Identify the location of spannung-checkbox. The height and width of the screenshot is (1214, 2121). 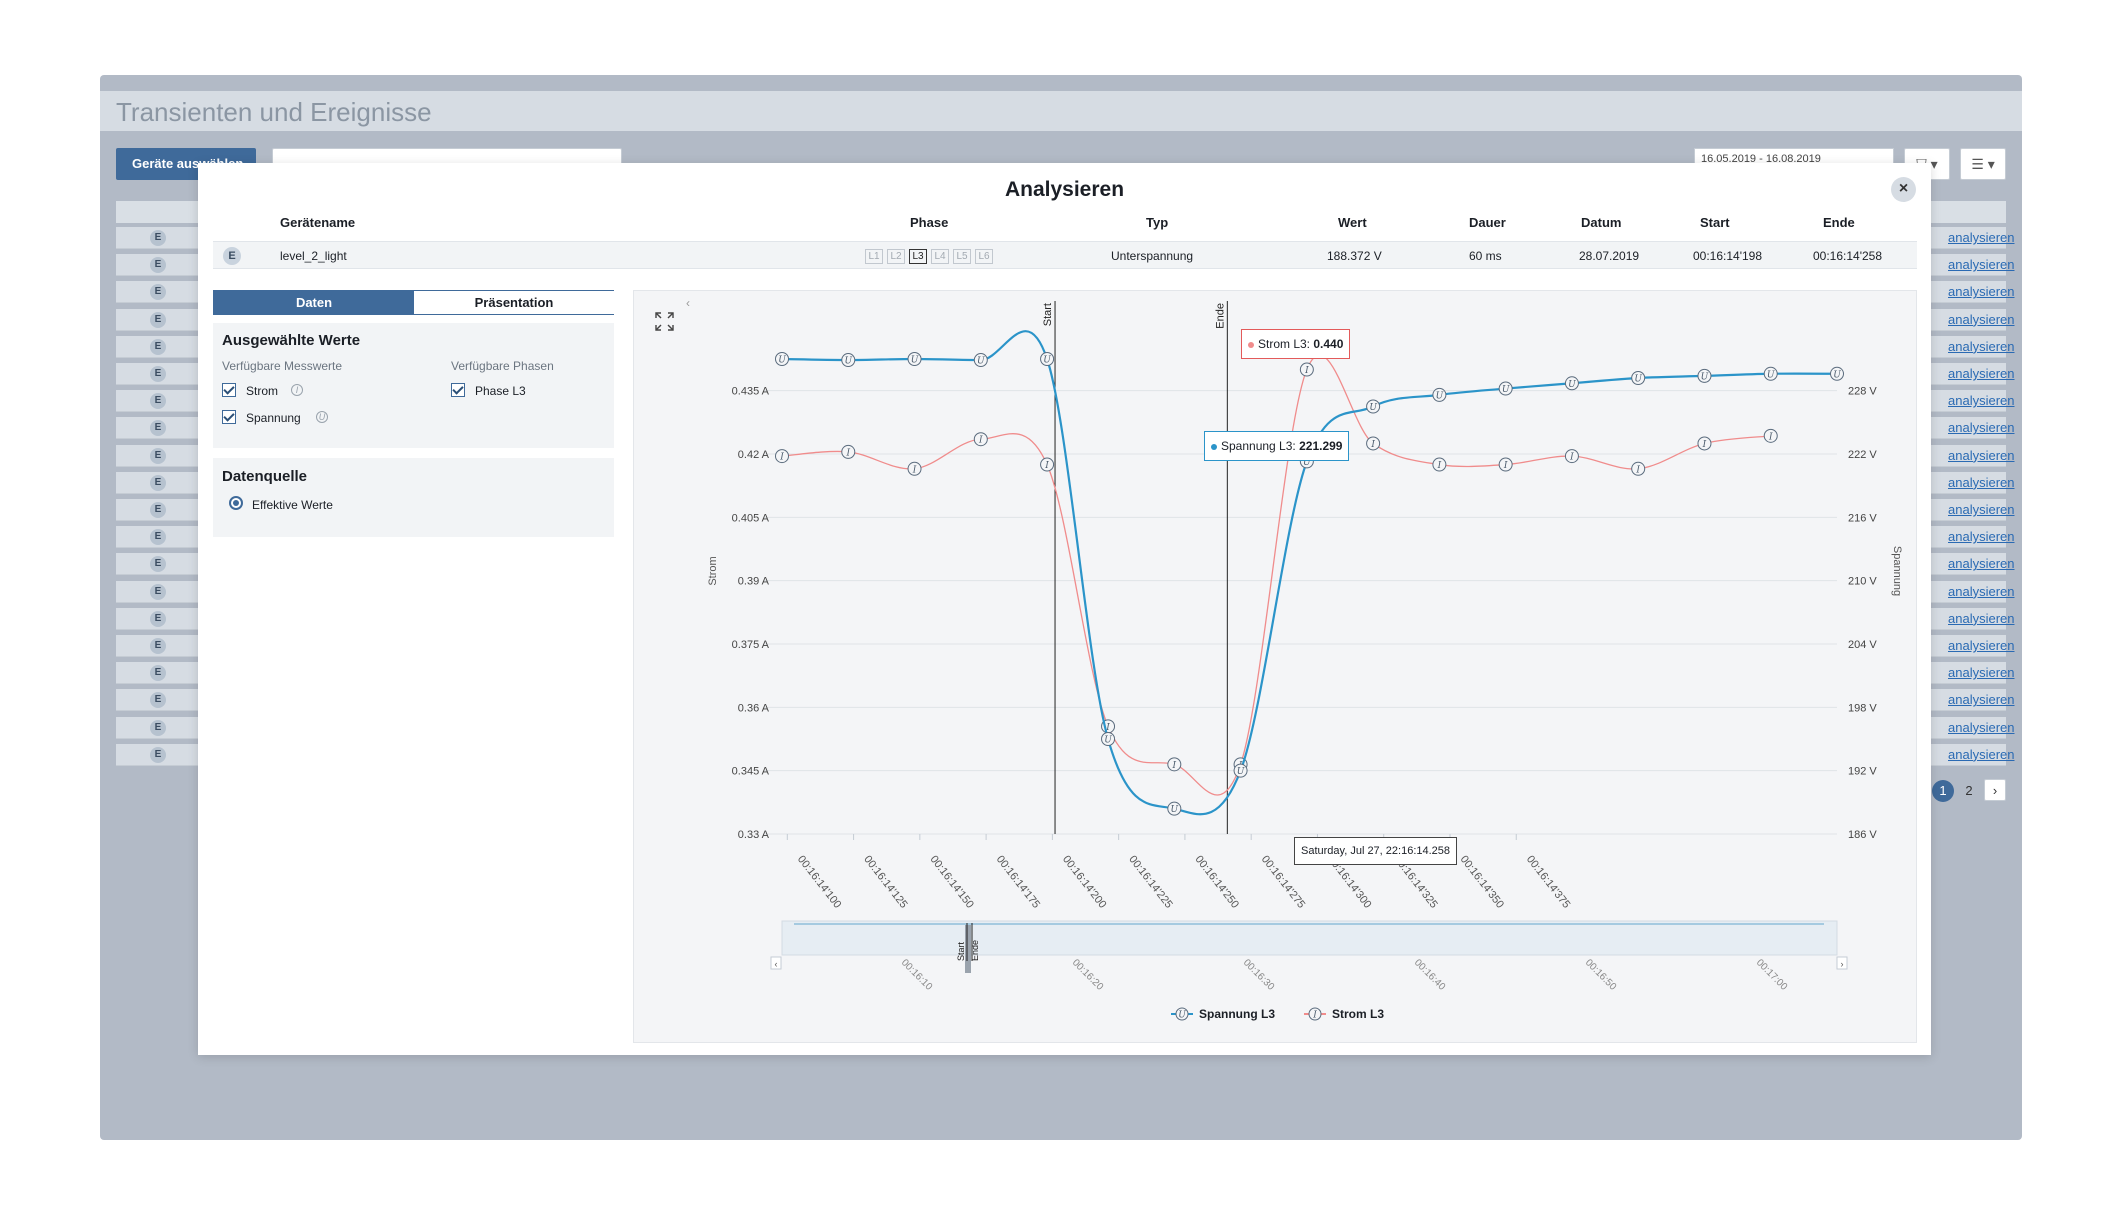
(229, 417).